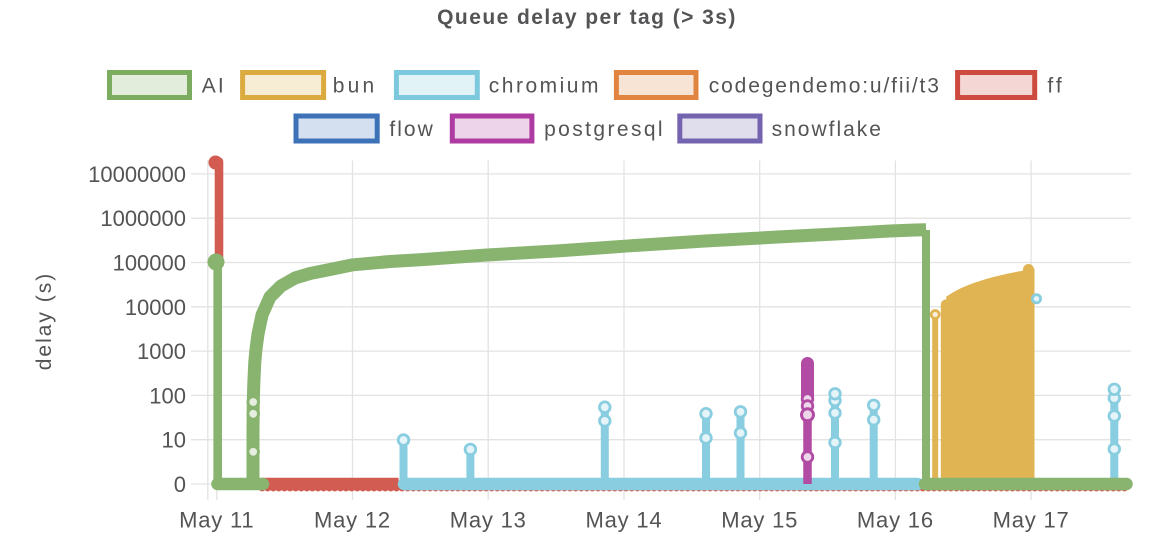 This screenshot has height=552, width=1150. I want to click on svg-text: bun, so click(355, 86).